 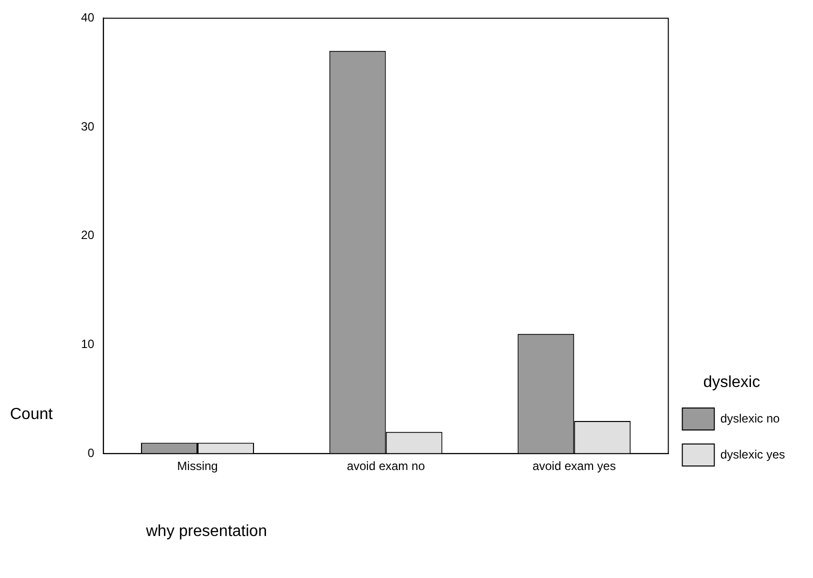 I want to click on x-tick-label: Missing, so click(x=197, y=466).